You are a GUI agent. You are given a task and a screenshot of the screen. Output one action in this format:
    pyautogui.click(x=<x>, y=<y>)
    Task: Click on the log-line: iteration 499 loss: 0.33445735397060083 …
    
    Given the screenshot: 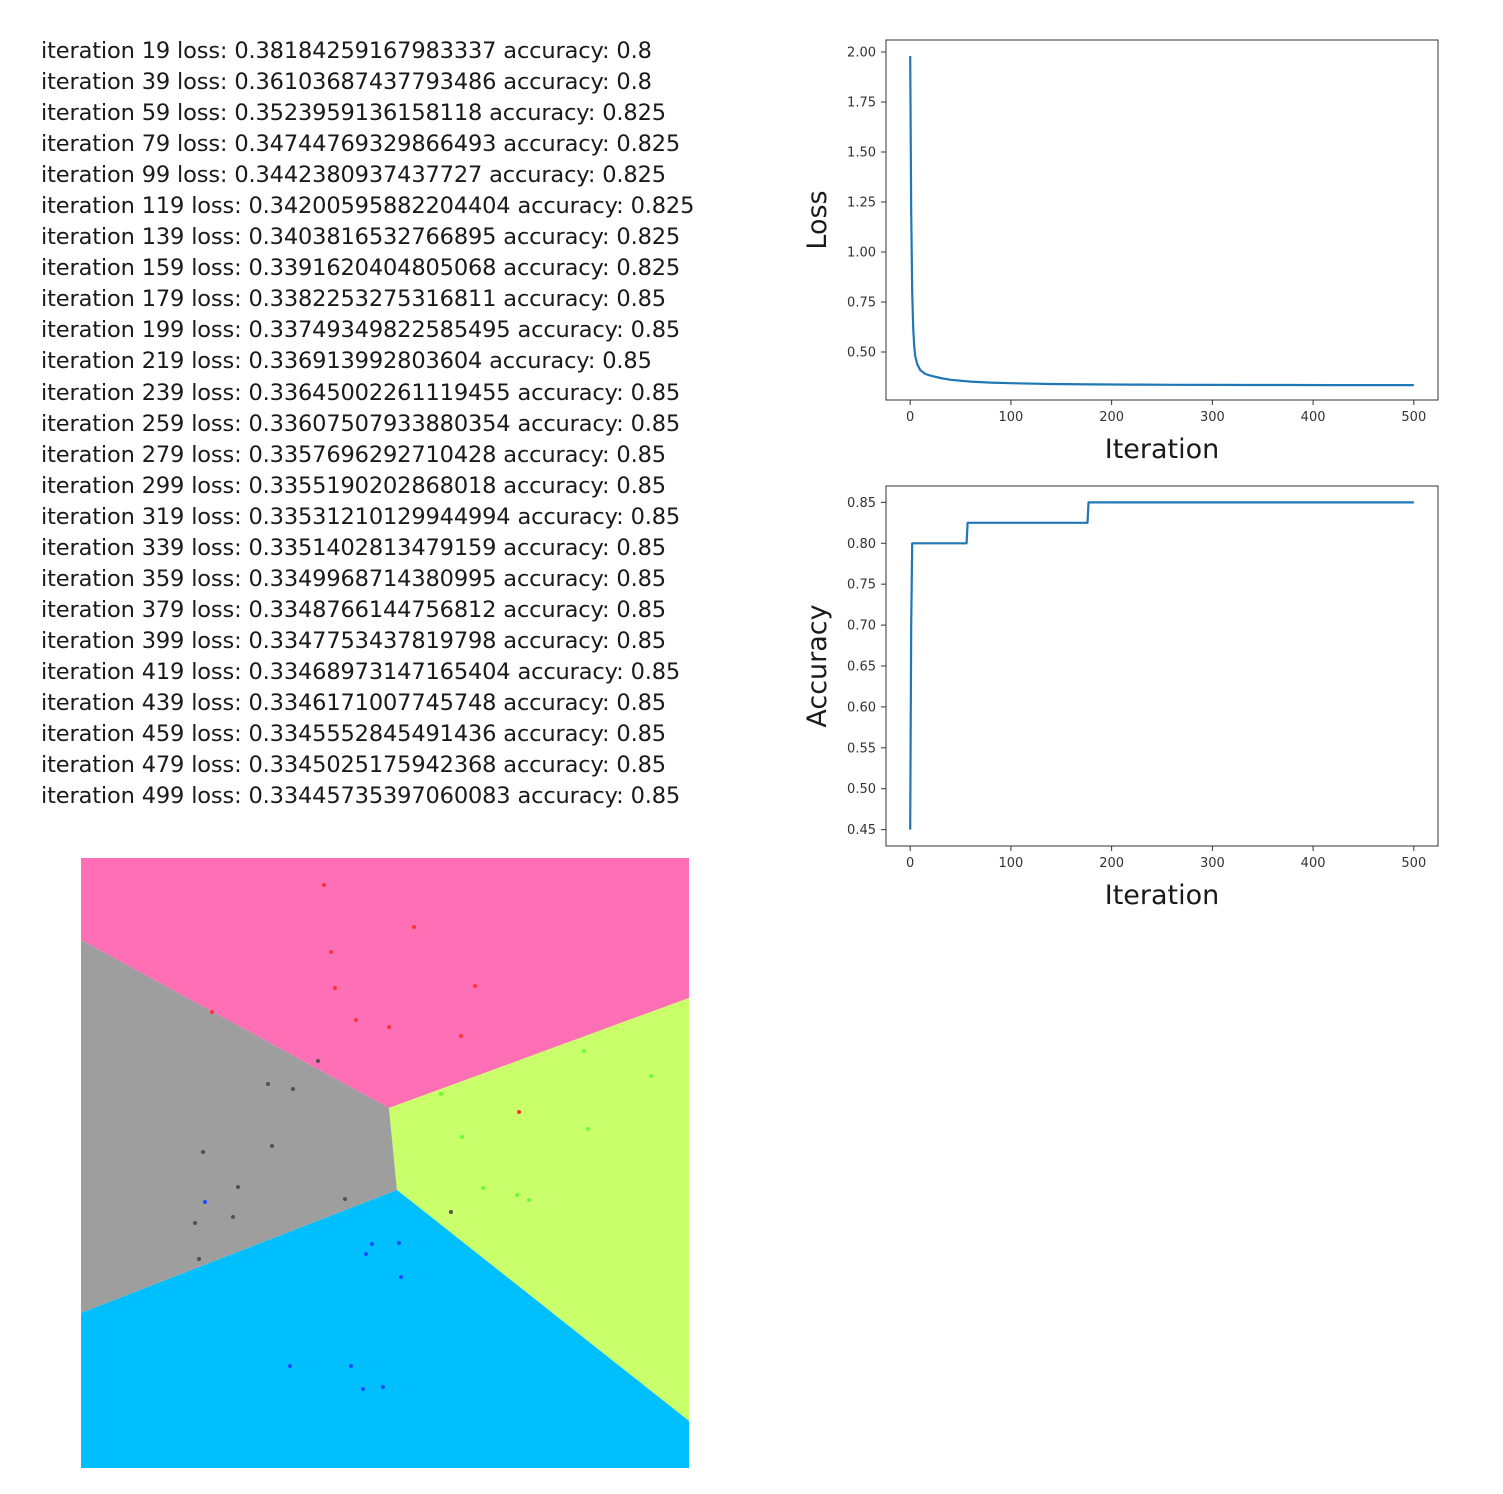 What is the action you would take?
    pyautogui.click(x=361, y=796)
    